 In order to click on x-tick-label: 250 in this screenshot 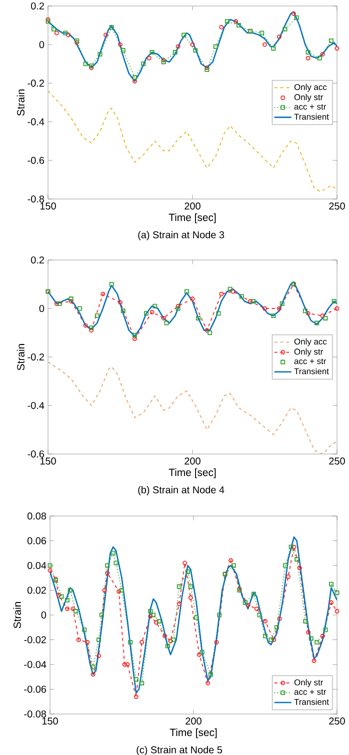, I will do `click(337, 721)`.